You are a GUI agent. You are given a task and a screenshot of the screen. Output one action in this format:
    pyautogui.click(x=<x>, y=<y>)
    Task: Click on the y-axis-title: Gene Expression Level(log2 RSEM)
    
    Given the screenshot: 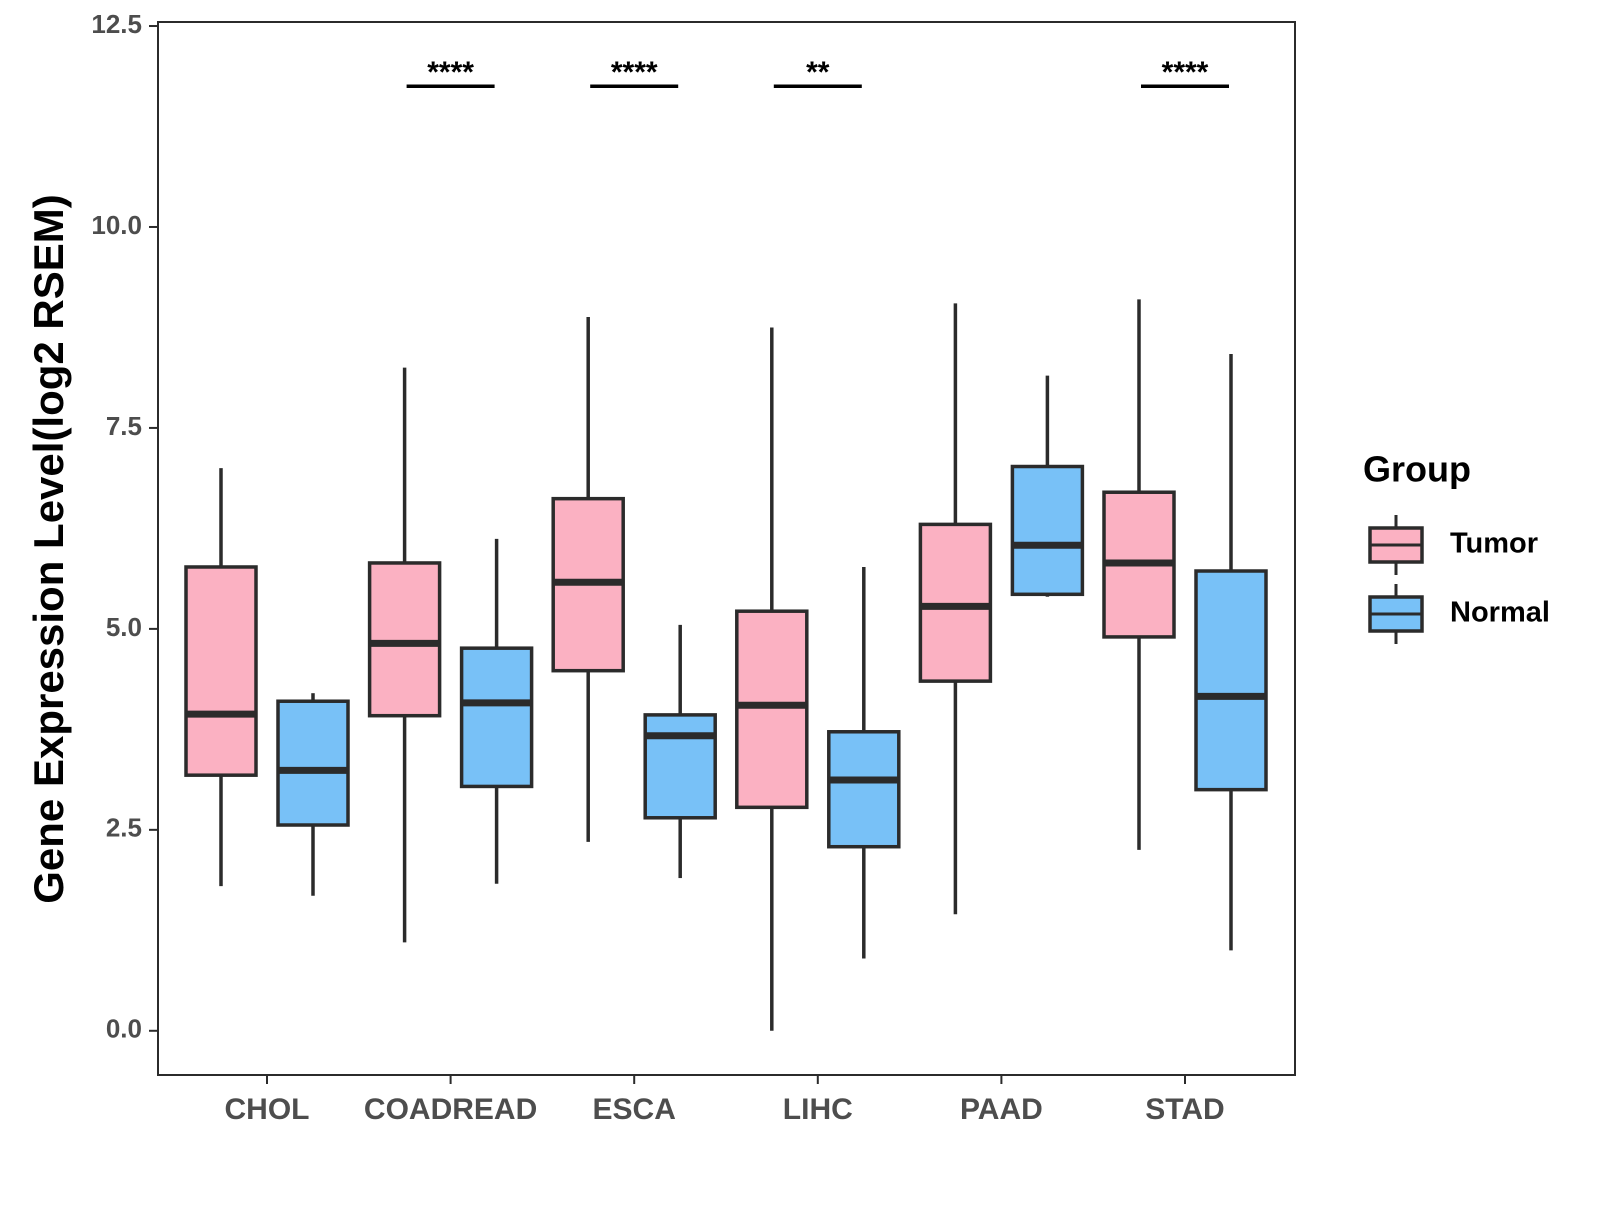 What is the action you would take?
    pyautogui.click(x=48, y=549)
    